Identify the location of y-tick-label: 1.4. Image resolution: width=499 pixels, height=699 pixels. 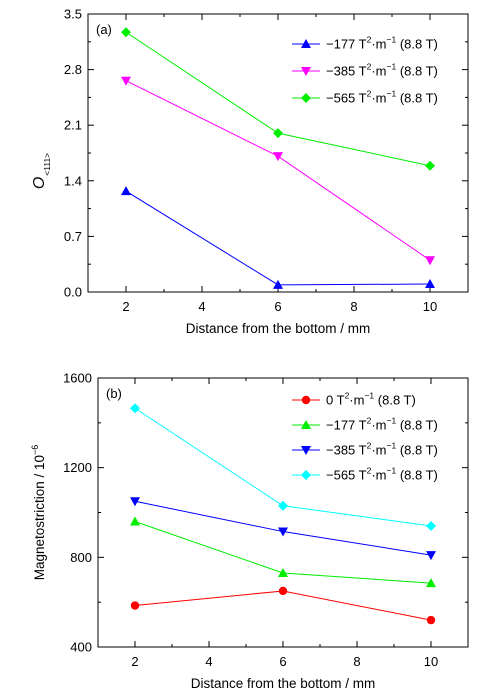
(73, 180).